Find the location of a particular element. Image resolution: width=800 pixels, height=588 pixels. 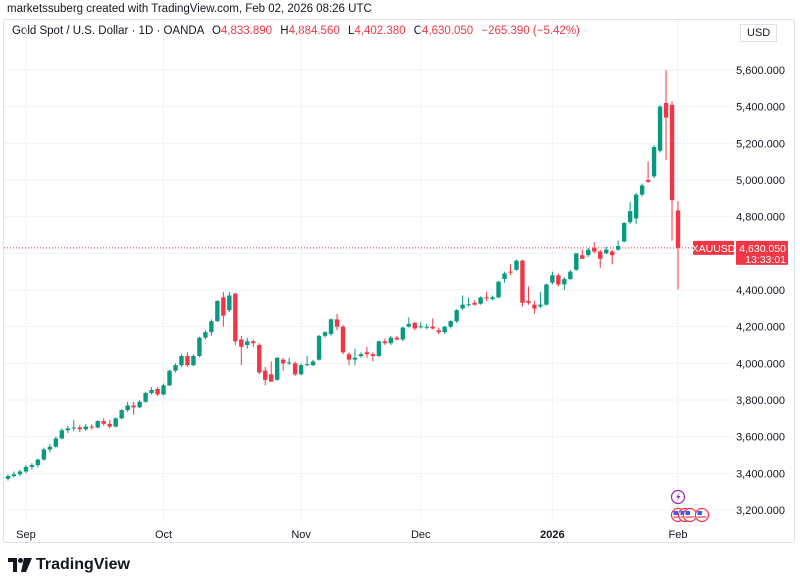

tradingview-logo-icon is located at coordinates (20, 565).